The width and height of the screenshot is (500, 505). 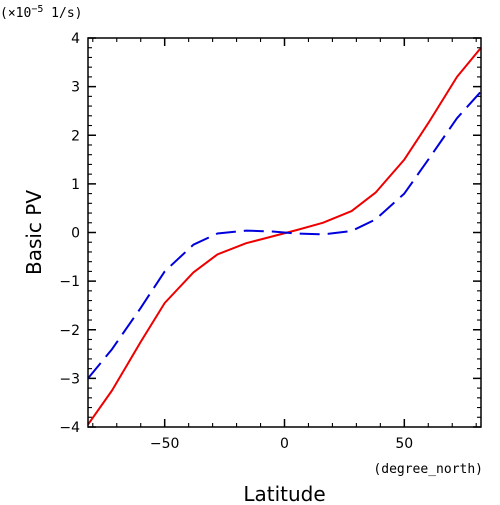 I want to click on y-tick-label: 2, so click(x=75, y=136).